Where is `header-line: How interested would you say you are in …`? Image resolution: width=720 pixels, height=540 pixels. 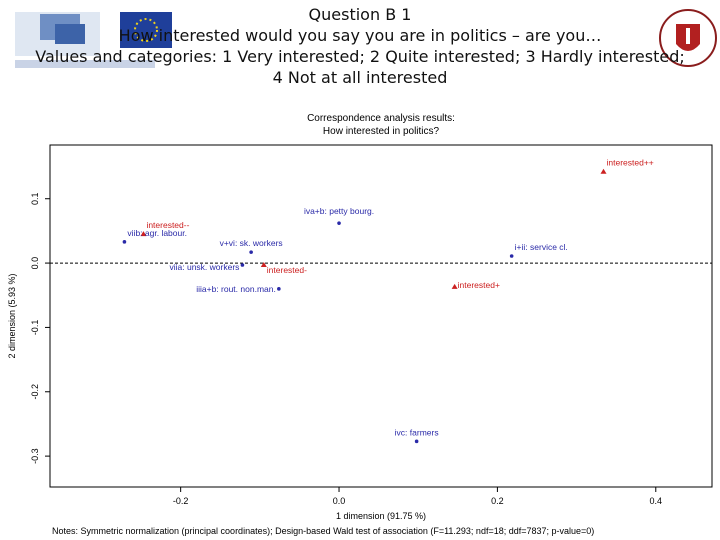
header-line: How interested would you say you are in … is located at coordinates (360, 35).